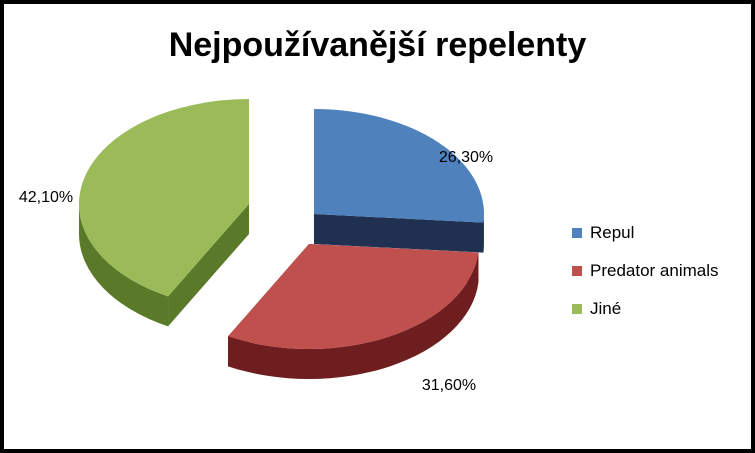 This screenshot has height=453, width=755. Describe the element at coordinates (46, 197) in the screenshot. I see `data-label-jine: 42,10%` at that location.